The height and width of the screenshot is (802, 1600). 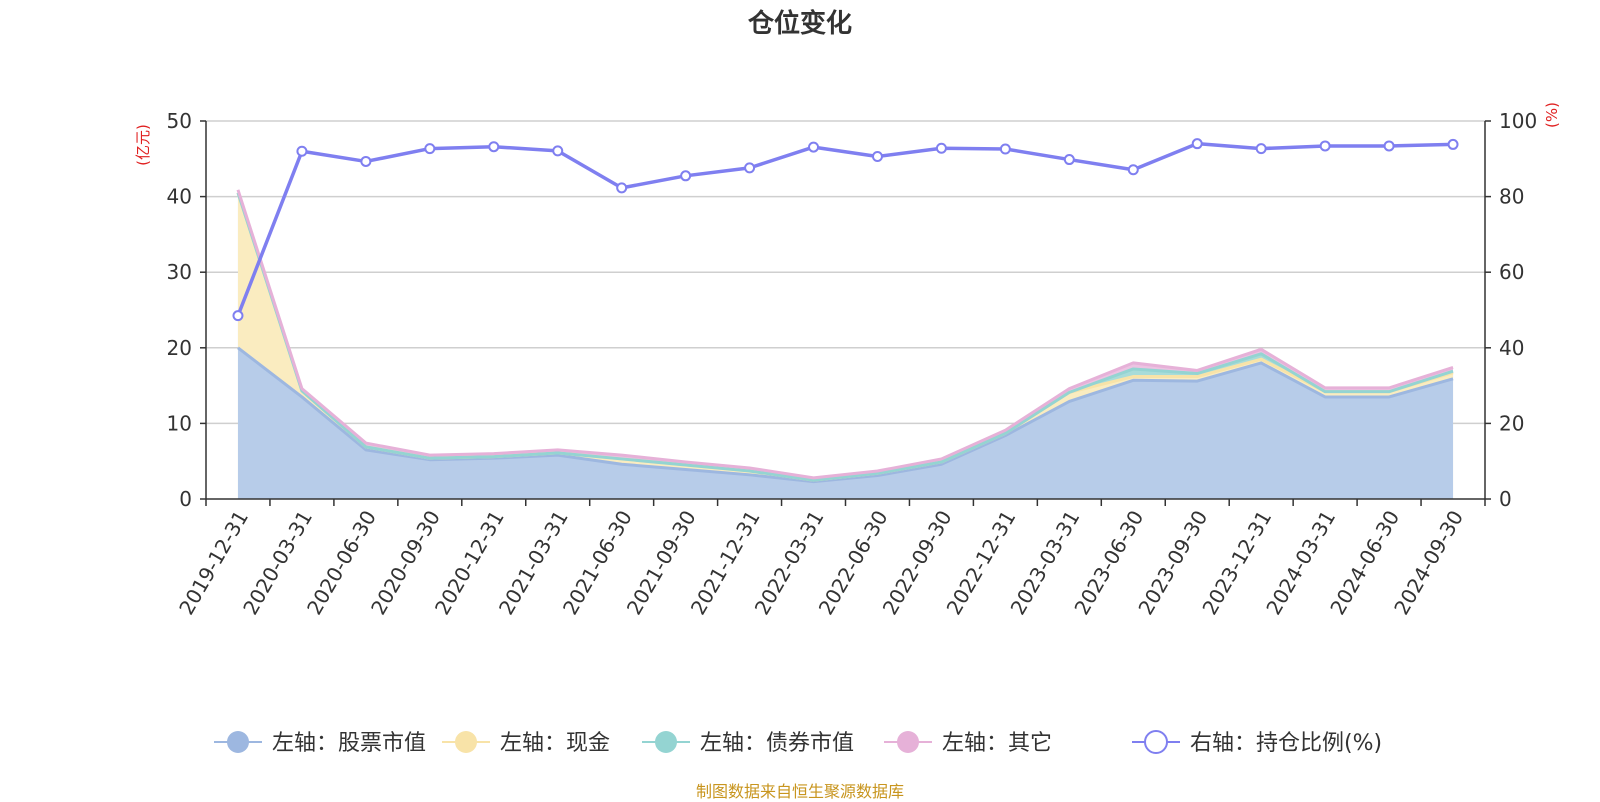 I want to click on legend-item: 左轴：债券市值, so click(x=748, y=743).